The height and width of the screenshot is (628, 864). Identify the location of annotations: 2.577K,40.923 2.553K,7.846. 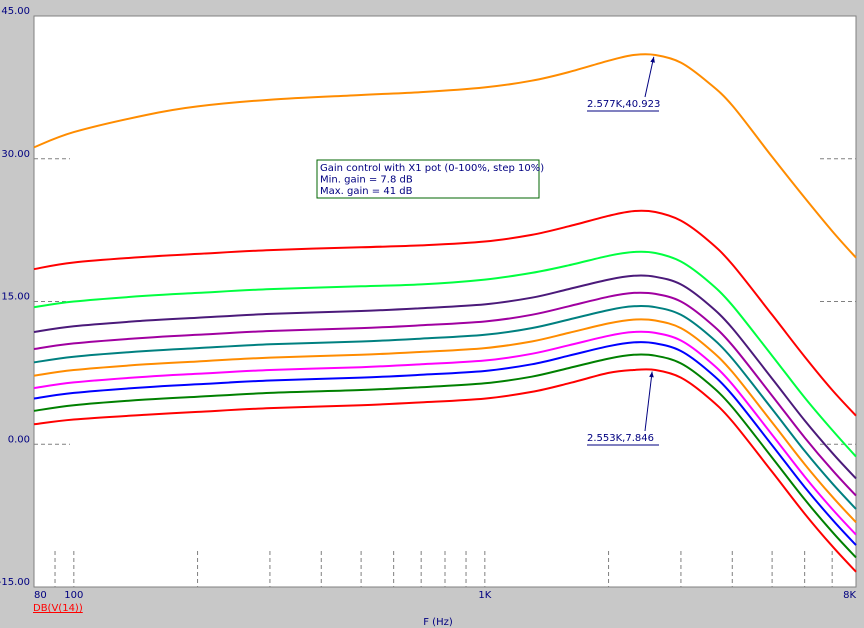
(623, 251).